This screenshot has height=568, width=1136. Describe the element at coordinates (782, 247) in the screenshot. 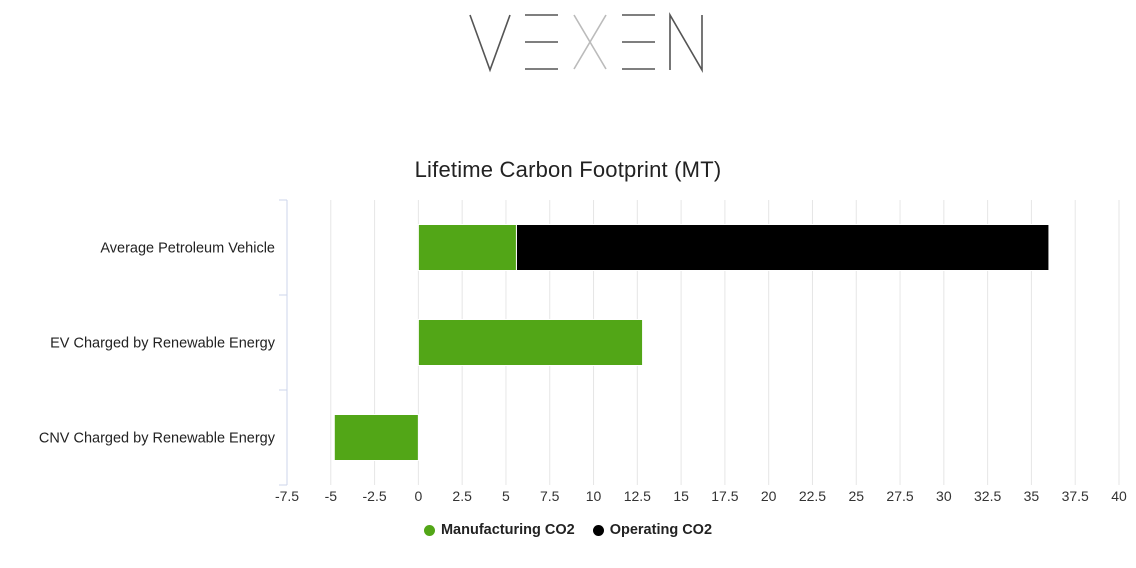

I see `bar-operating-co2` at that location.